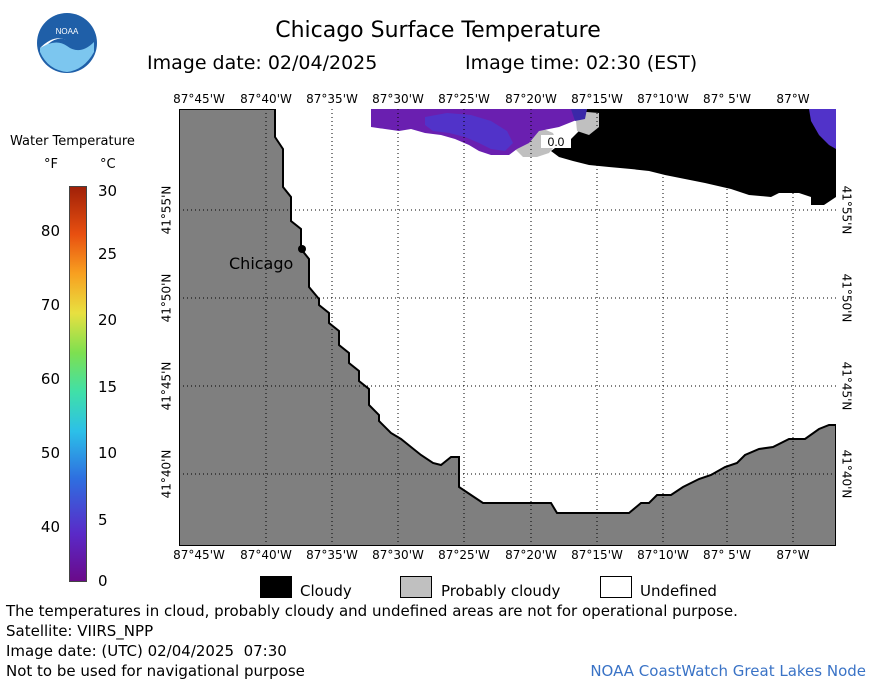 This screenshot has width=876, height=687. What do you see at coordinates (616, 587) in the screenshot?
I see `legend-swatch-undefined` at bounding box center [616, 587].